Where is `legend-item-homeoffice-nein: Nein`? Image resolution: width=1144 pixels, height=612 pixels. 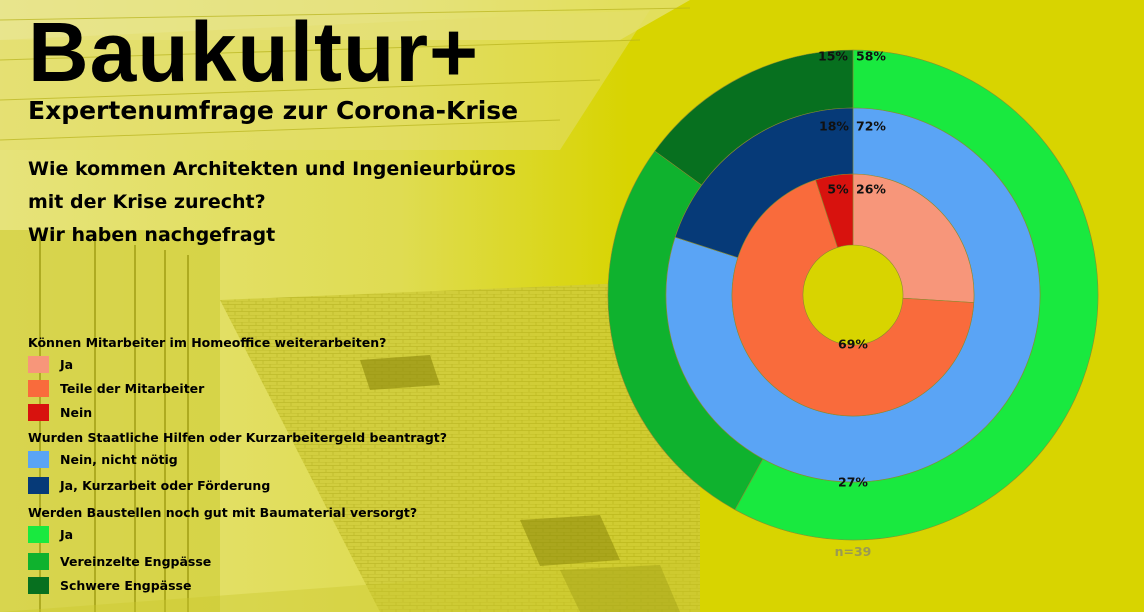
legend-item-homeoffice-nein: Nein is located at coordinates (60, 412).